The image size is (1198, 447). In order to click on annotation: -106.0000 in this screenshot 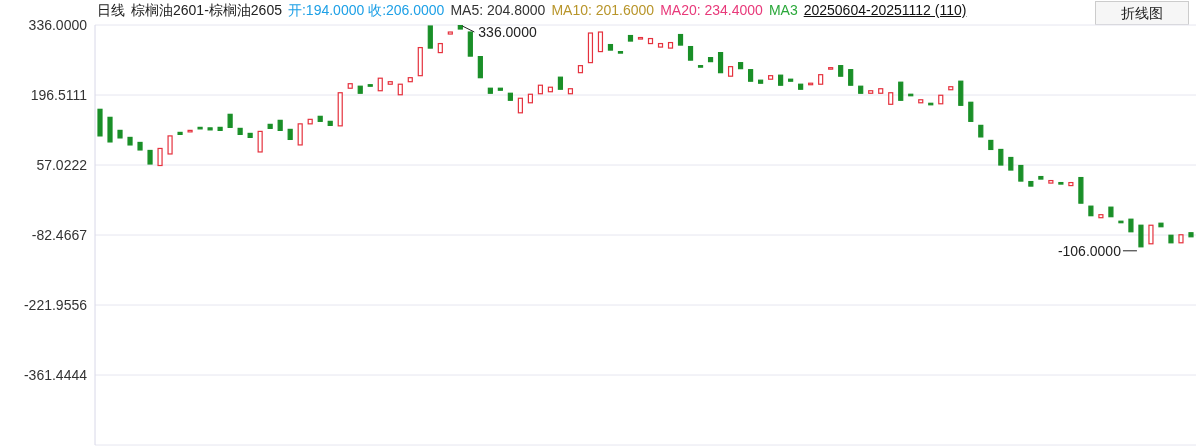, I will do `click(1089, 250)`.